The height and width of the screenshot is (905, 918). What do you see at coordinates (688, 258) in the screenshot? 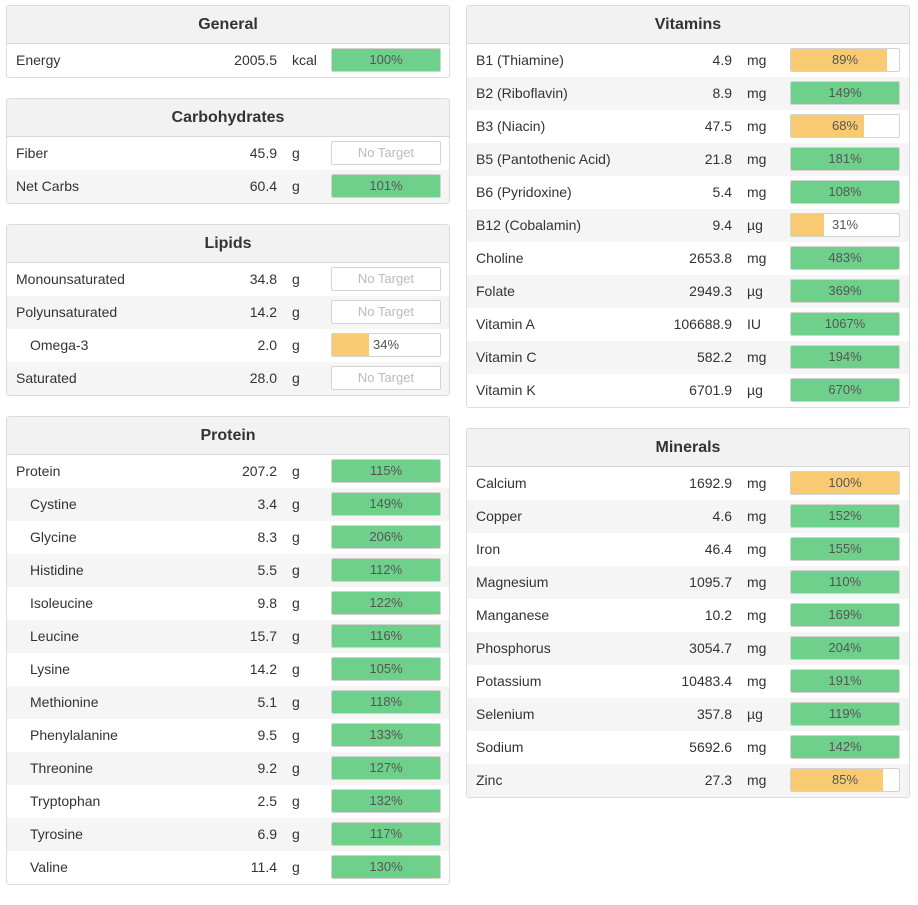
I see `nutrient-row: Choline 2653.8 mg 483%` at bounding box center [688, 258].